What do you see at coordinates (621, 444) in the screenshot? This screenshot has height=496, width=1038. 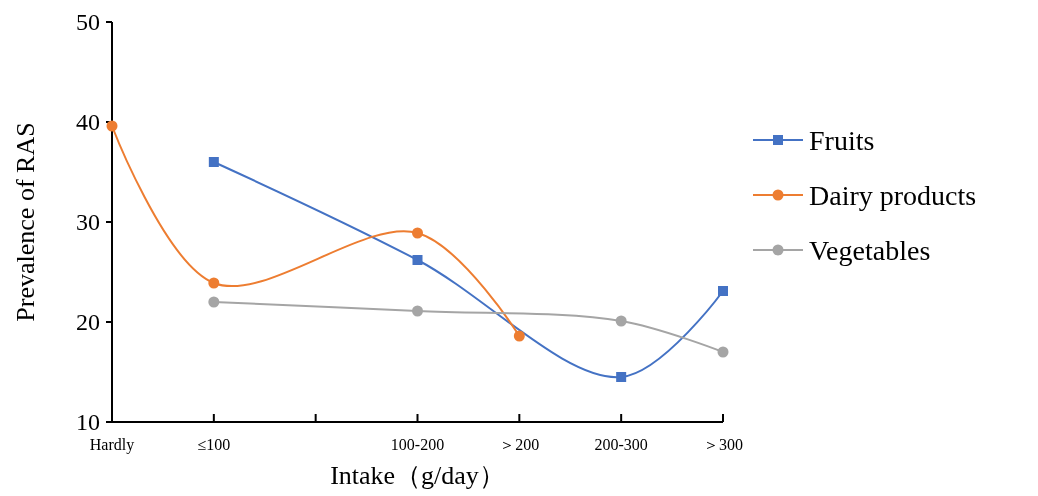 I see `x-tick-label: 200-300` at bounding box center [621, 444].